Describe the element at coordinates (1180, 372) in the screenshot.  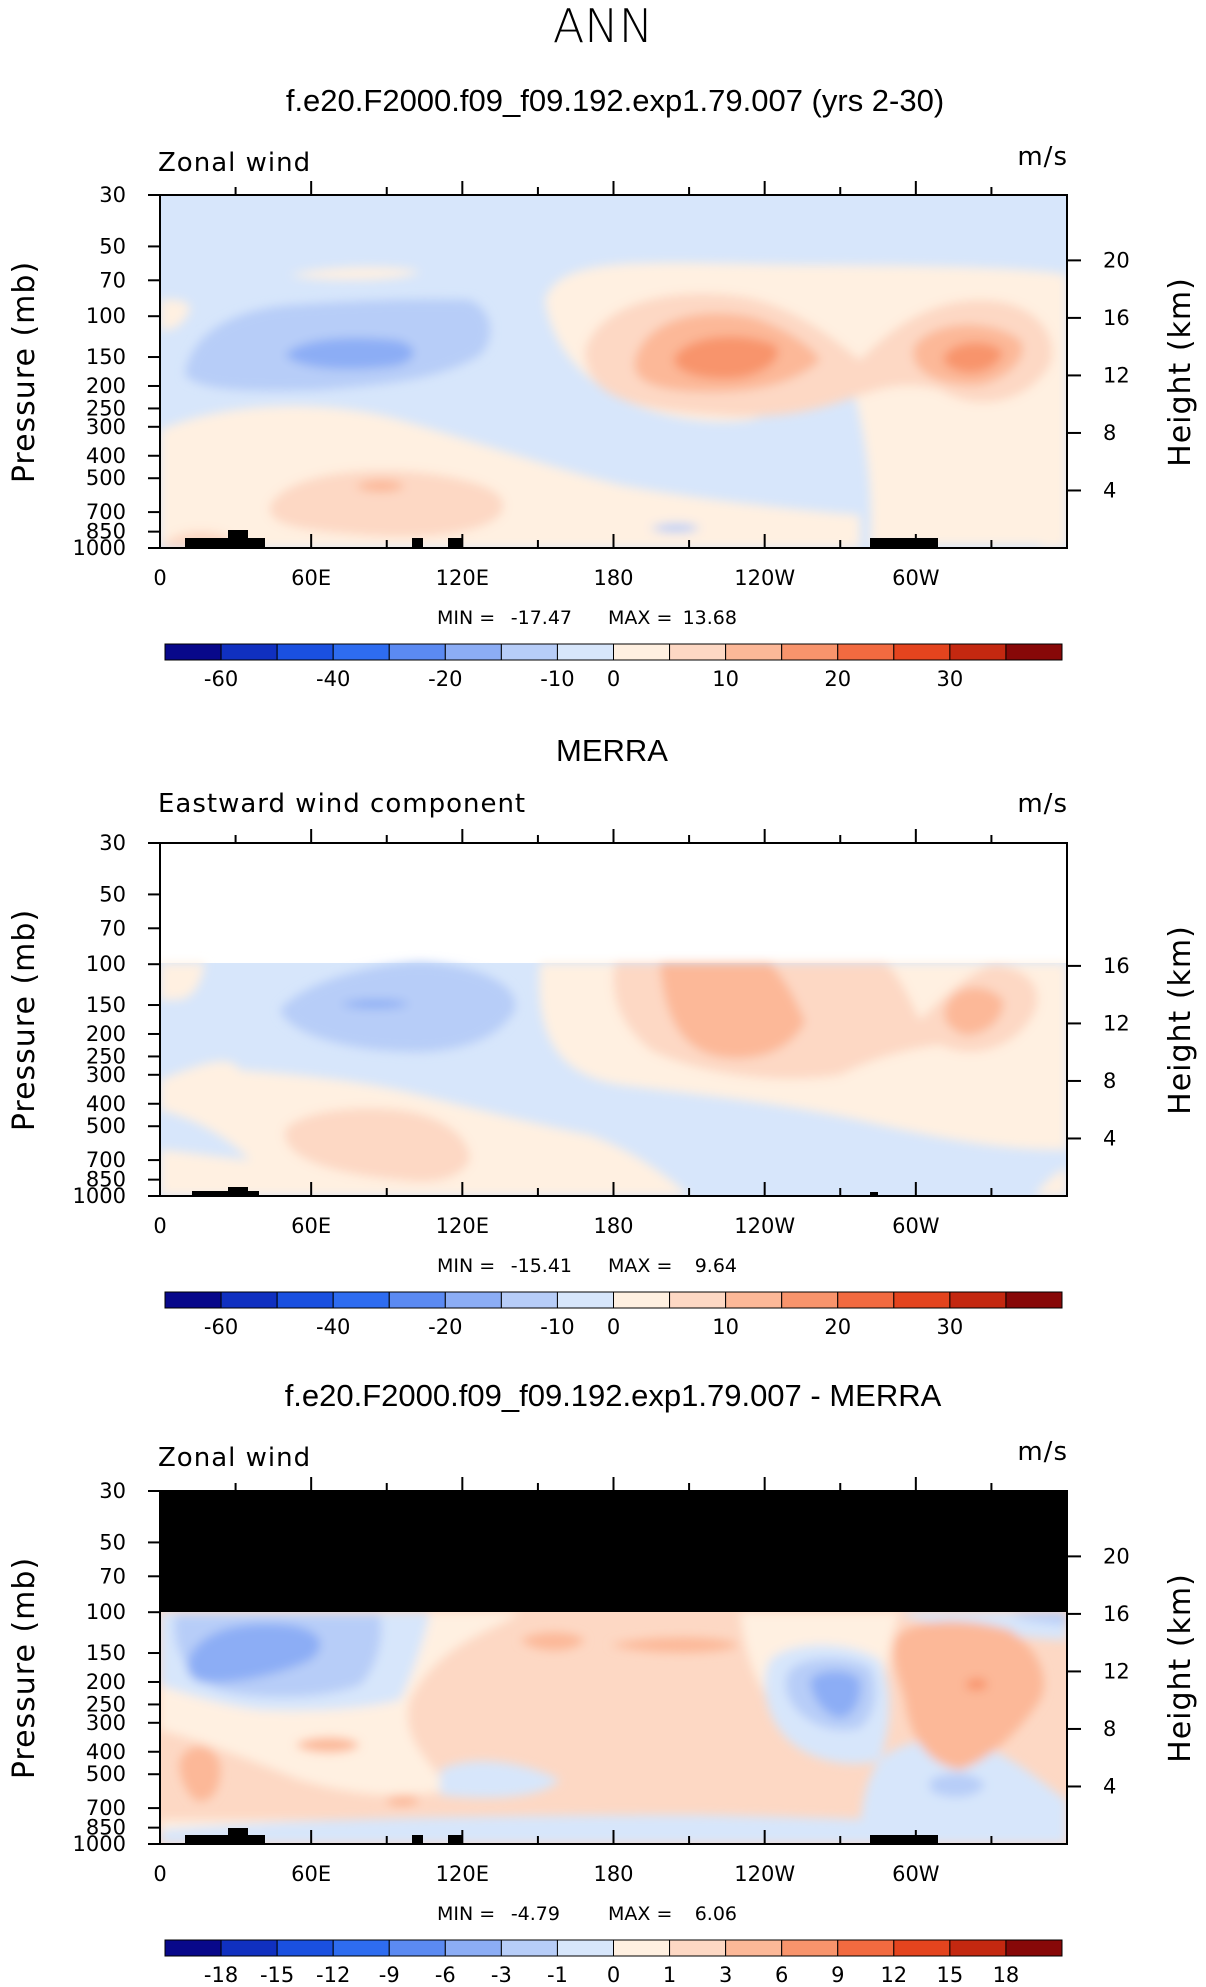
I see `y-axis-right-label: Height (km)` at that location.